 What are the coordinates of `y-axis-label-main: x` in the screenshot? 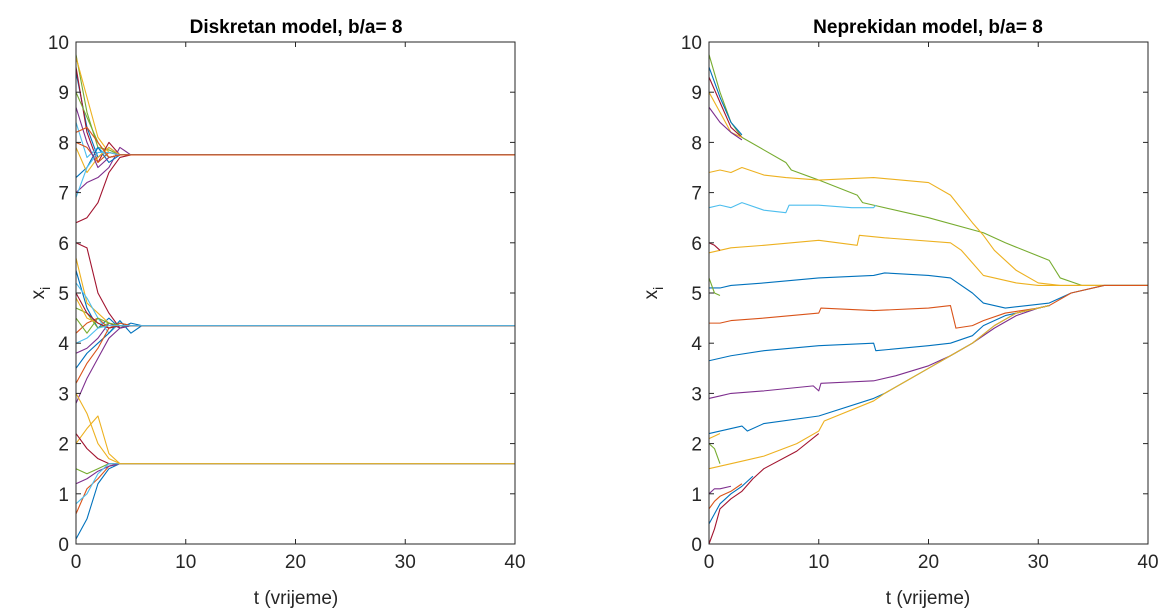 It's located at (38, 294).